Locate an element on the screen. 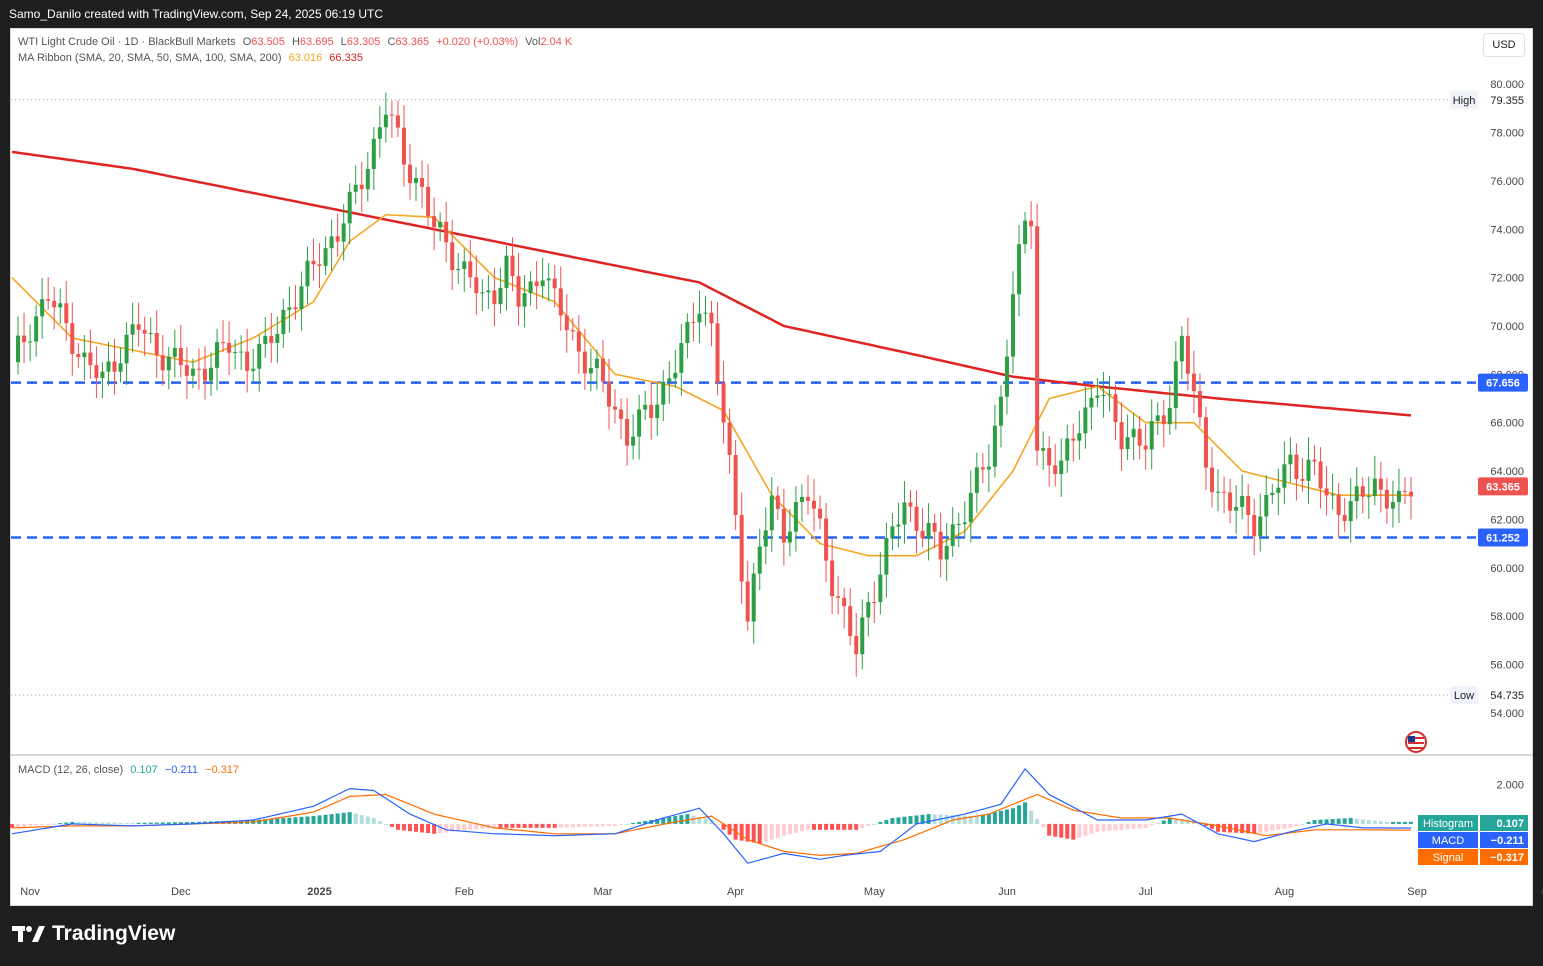 The height and width of the screenshot is (966, 1543). macd-value-2: −0.211 is located at coordinates (181, 770).